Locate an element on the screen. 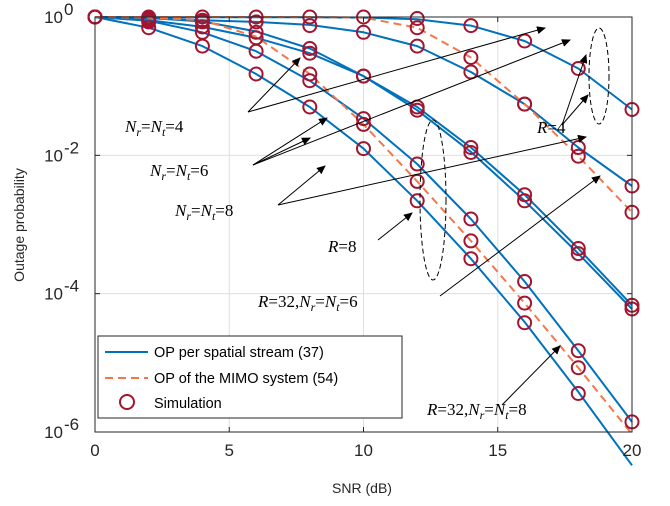  y-axis-label: Outage probability is located at coordinates (19, 225).